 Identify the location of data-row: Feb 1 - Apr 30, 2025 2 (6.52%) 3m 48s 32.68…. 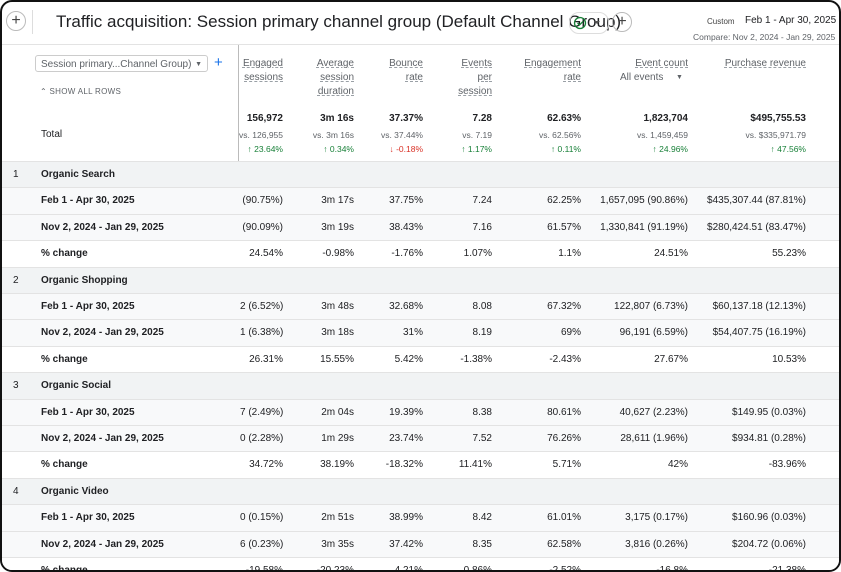
(420, 306).